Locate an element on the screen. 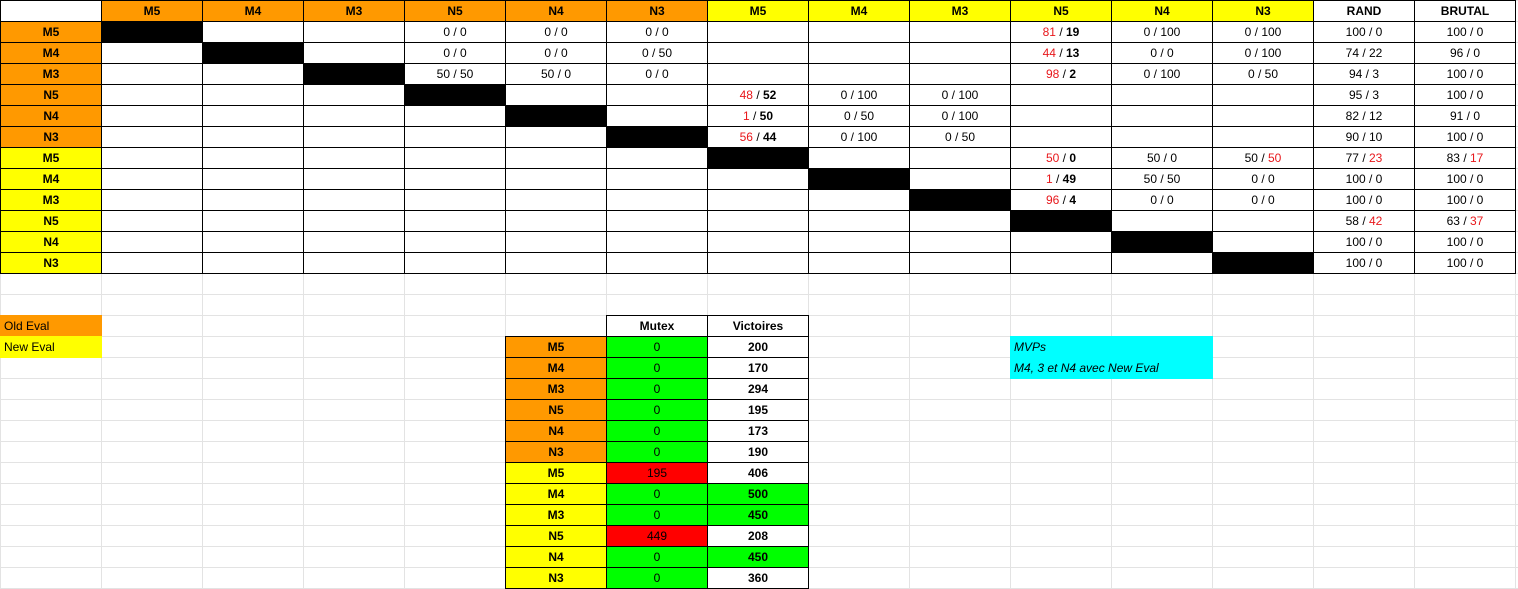 This screenshot has width=1518, height=589. matrix-row-label: M3 is located at coordinates (51, 74).